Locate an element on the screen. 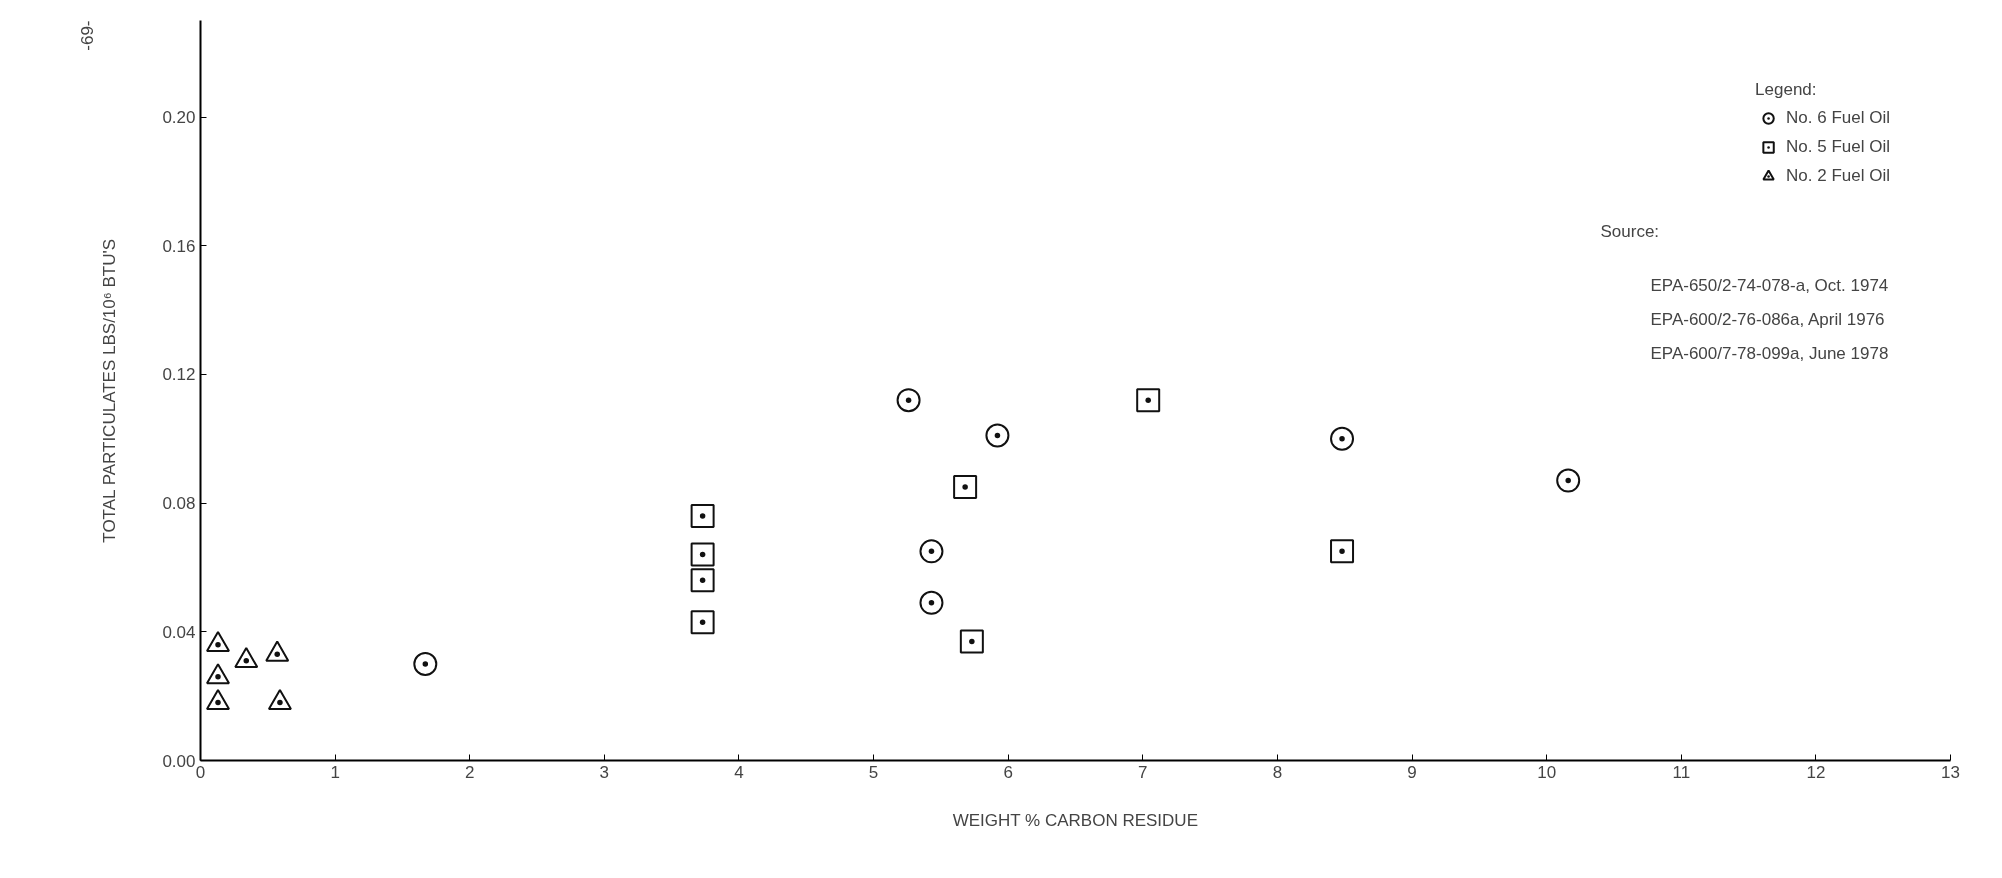 The image size is (2002, 878). y-tick-label: 0.08 is located at coordinates (179, 504).